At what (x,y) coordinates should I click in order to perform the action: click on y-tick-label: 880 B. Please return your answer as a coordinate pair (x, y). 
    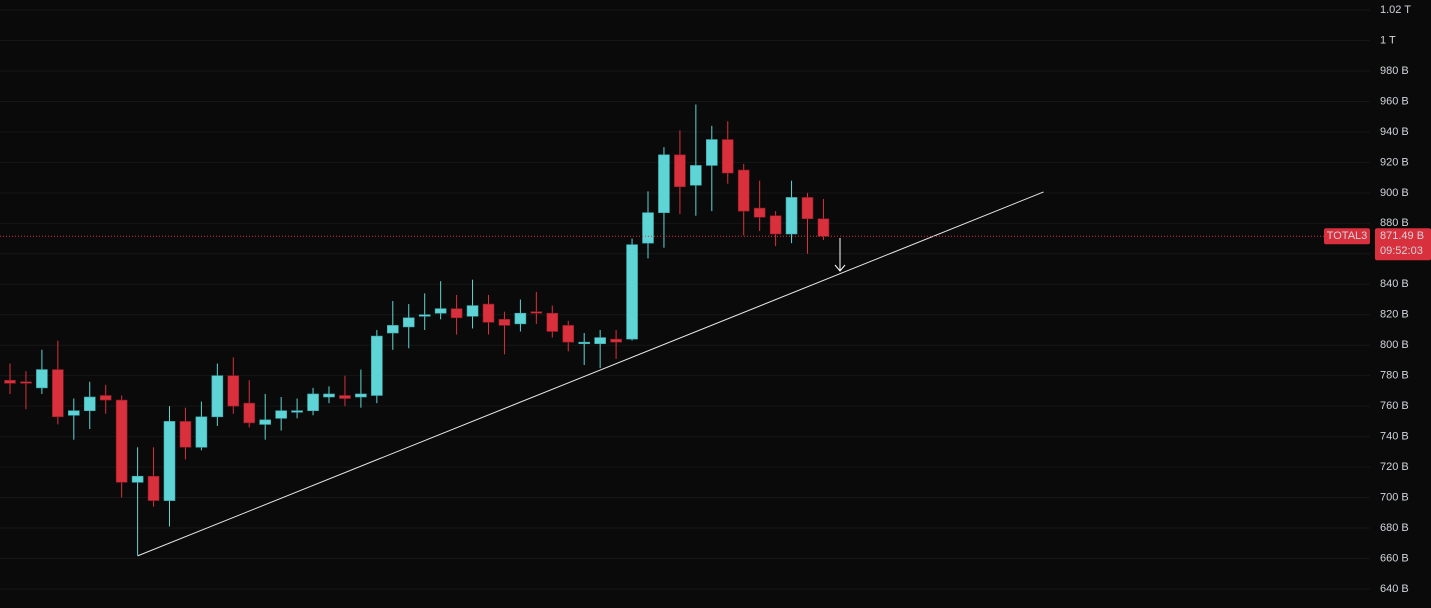
    Looking at the image, I should click on (1394, 223).